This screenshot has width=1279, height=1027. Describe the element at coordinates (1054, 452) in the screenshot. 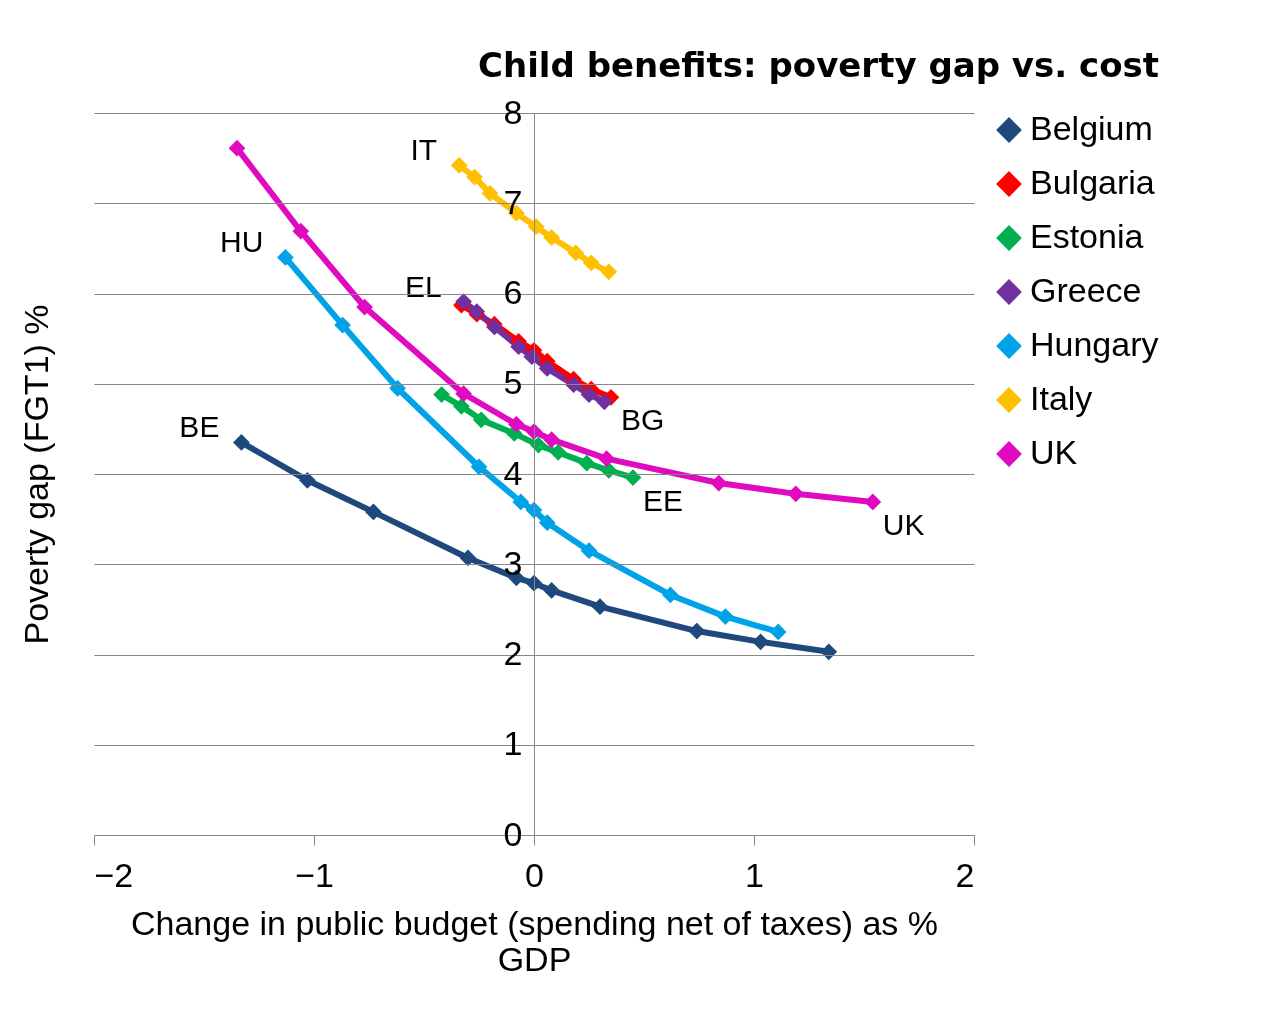

I see `legend-label: UK` at that location.